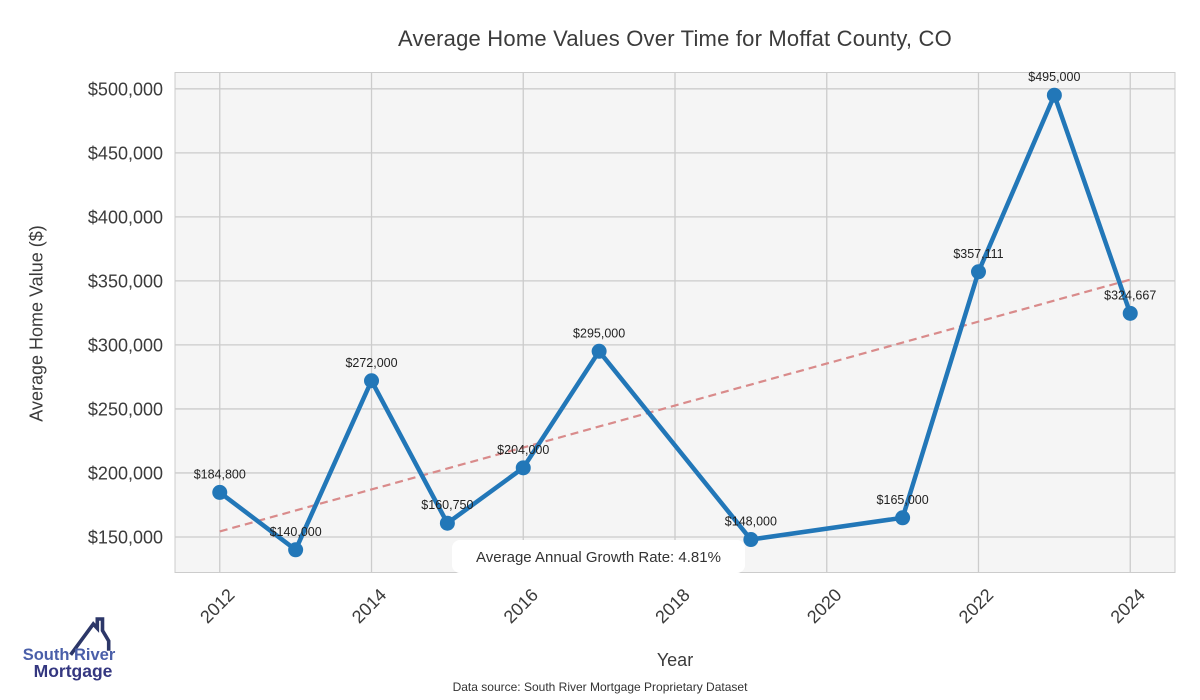 This screenshot has width=1200, height=700. I want to click on y-tick-label: $150,000, so click(125, 537).